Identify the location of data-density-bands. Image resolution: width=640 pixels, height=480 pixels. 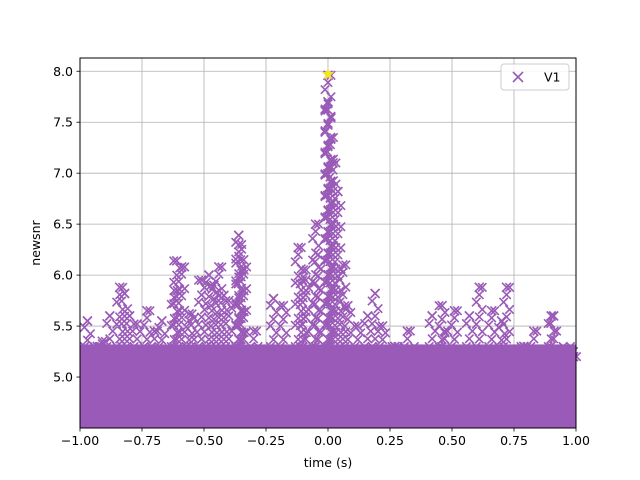
(328, 386).